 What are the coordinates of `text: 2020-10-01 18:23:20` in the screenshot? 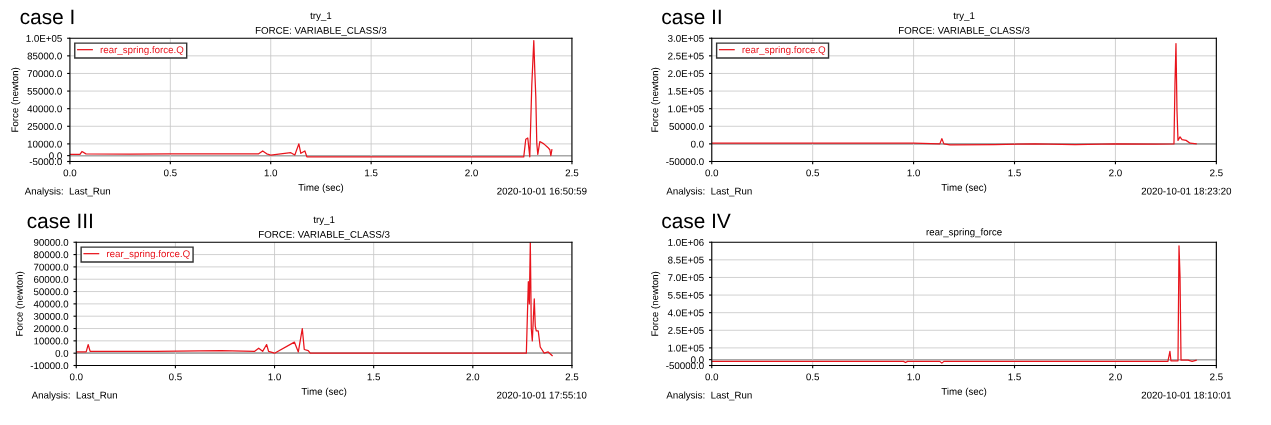 It's located at (1186, 191).